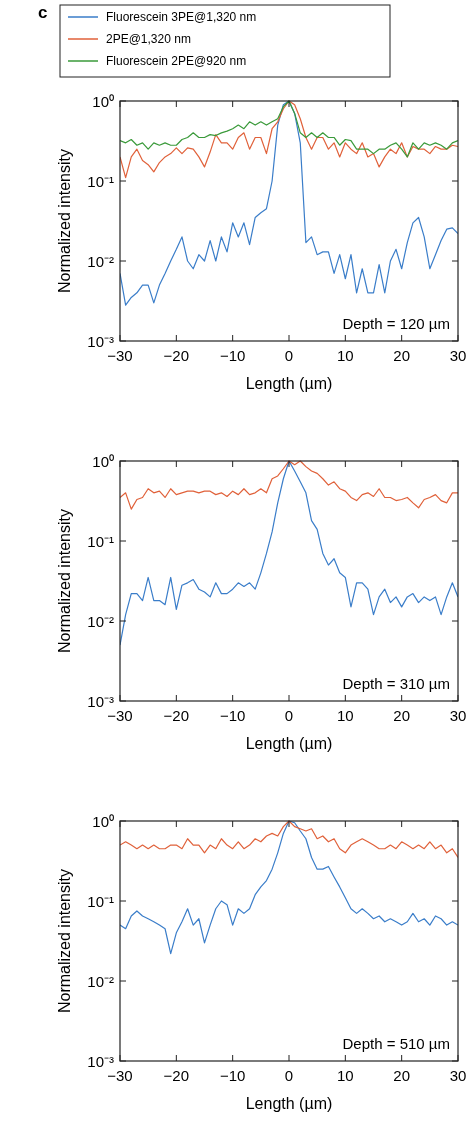  What do you see at coordinates (176, 61) in the screenshot?
I see `legend-label: Fluorescein 2PE@920 nm` at bounding box center [176, 61].